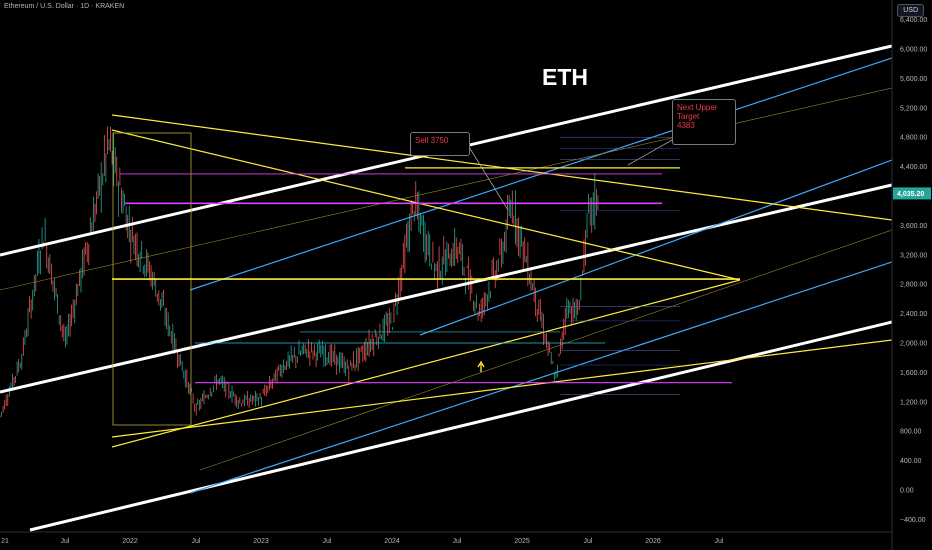  What do you see at coordinates (913, 108) in the screenshot?
I see `y-tick-label: 5,200.00` at bounding box center [913, 108].